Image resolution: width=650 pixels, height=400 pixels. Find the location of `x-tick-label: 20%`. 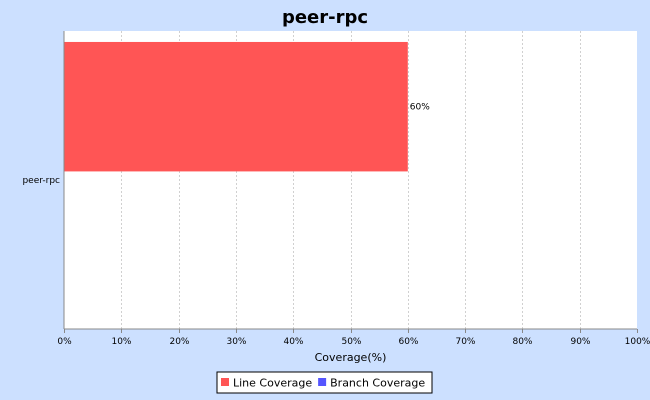

x-tick-label: 20% is located at coordinates (179, 342).